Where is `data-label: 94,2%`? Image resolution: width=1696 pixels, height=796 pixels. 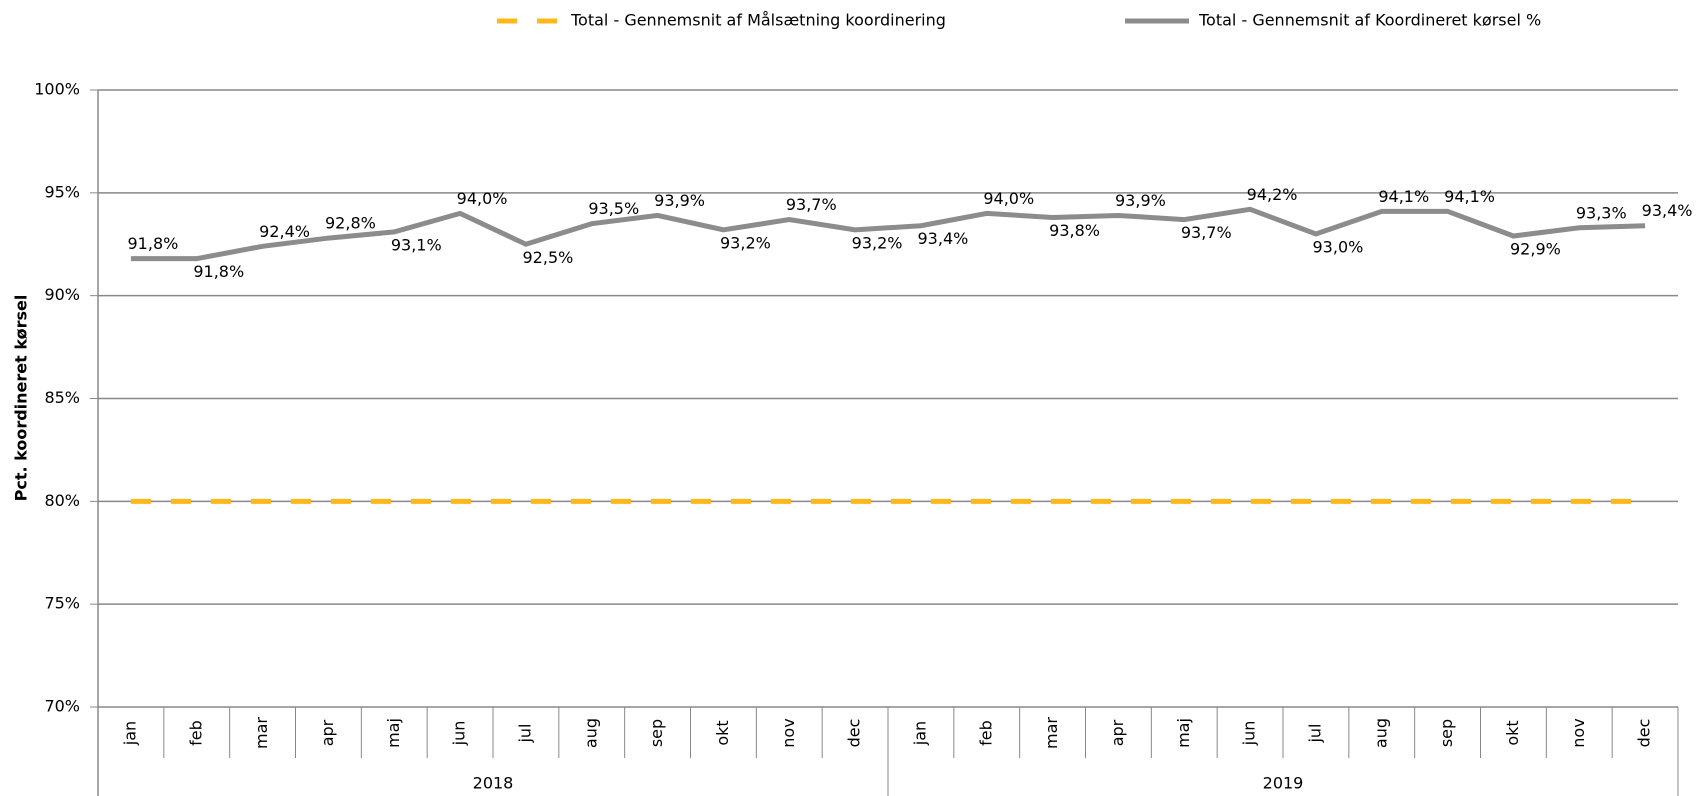 data-label: 94,2% is located at coordinates (1272, 194).